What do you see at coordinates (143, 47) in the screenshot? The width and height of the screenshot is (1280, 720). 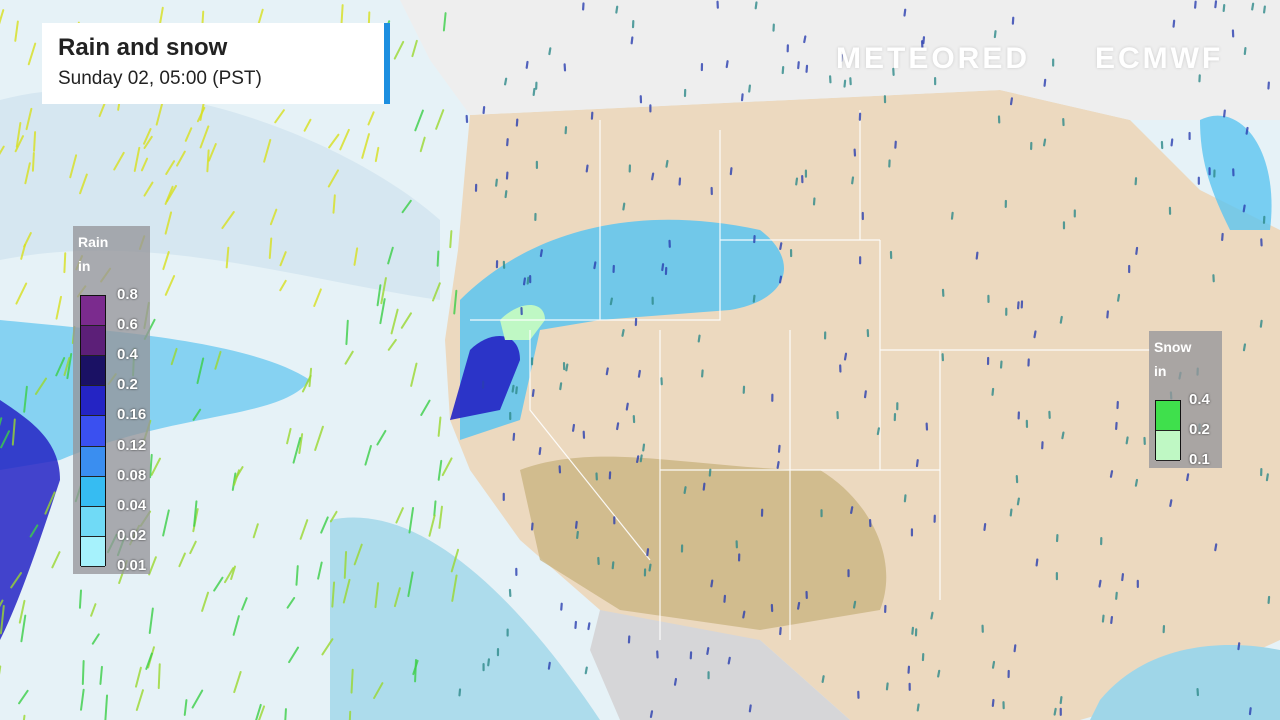 I see `map-title: Rain and snow` at bounding box center [143, 47].